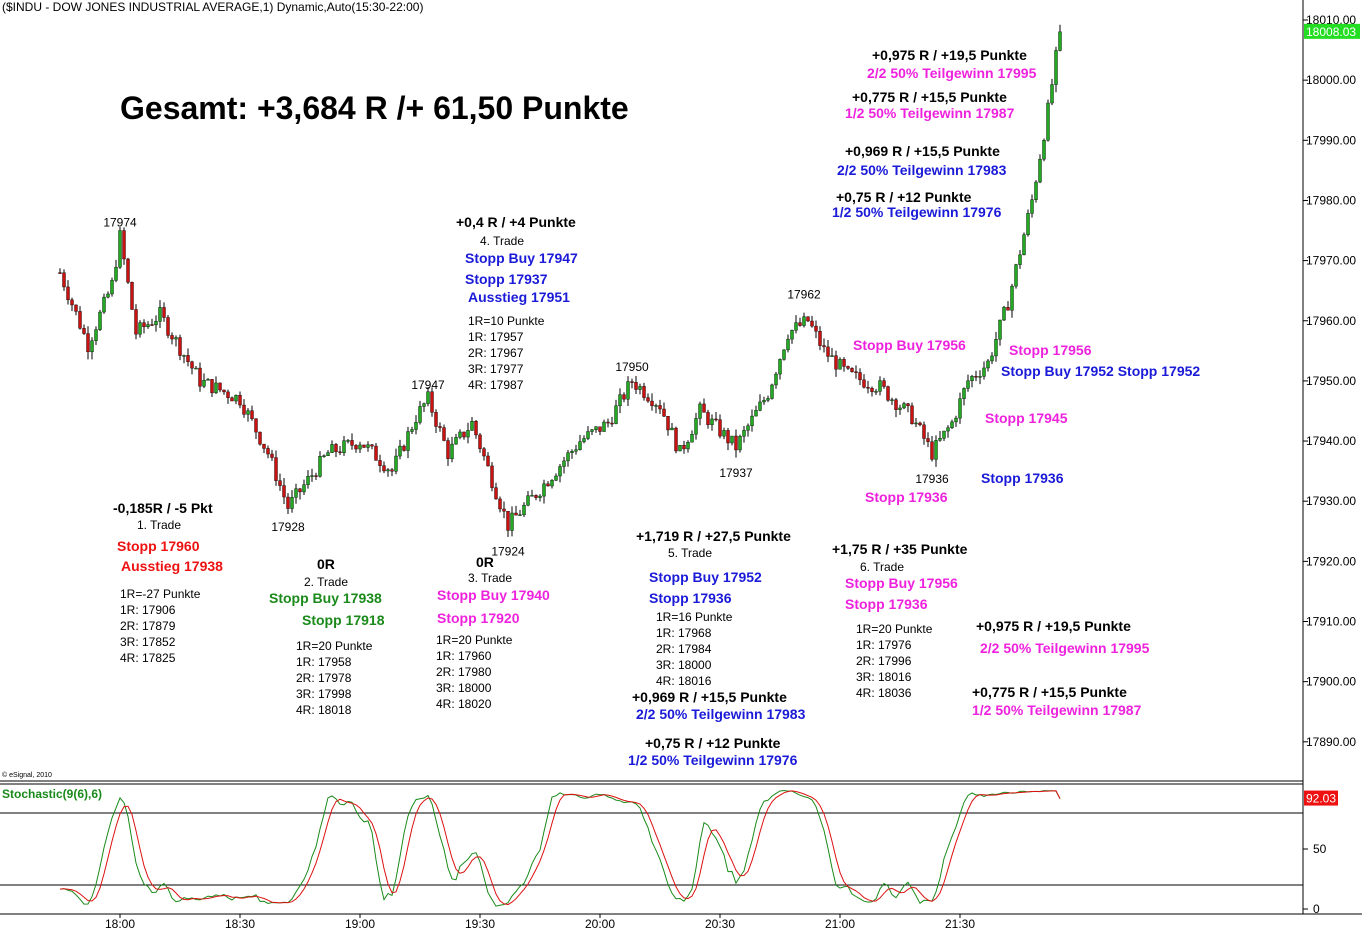  Describe the element at coordinates (684, 665) in the screenshot. I see `trade5-level: 3R: 18000` at that location.